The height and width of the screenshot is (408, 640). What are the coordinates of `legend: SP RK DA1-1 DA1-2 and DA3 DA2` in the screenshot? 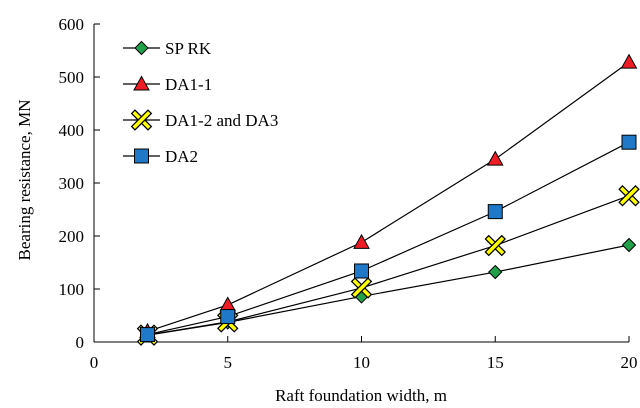 It's located at (200, 102).